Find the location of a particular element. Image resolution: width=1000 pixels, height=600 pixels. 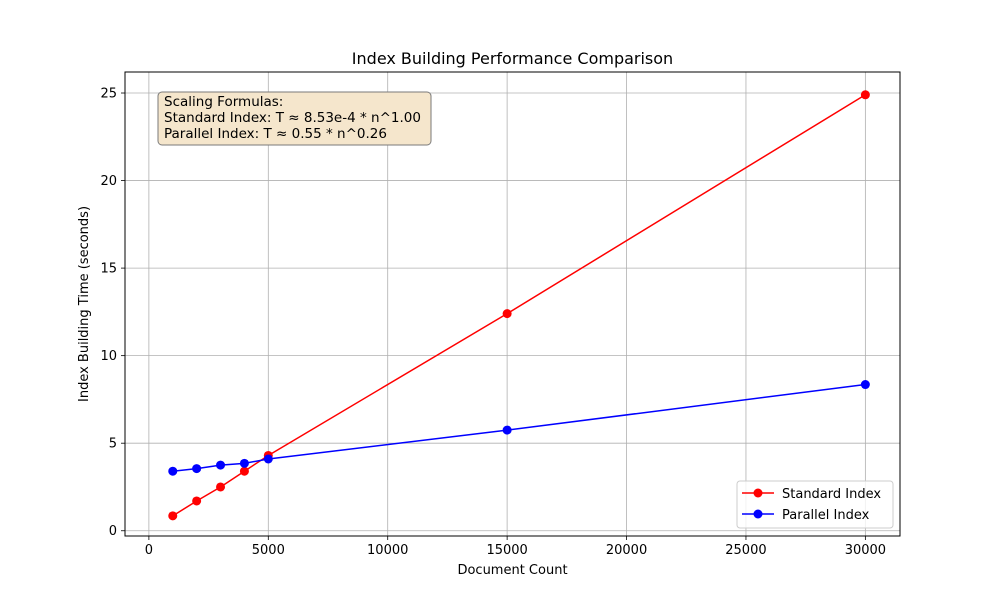

annotation-background is located at coordinates (294, 118).